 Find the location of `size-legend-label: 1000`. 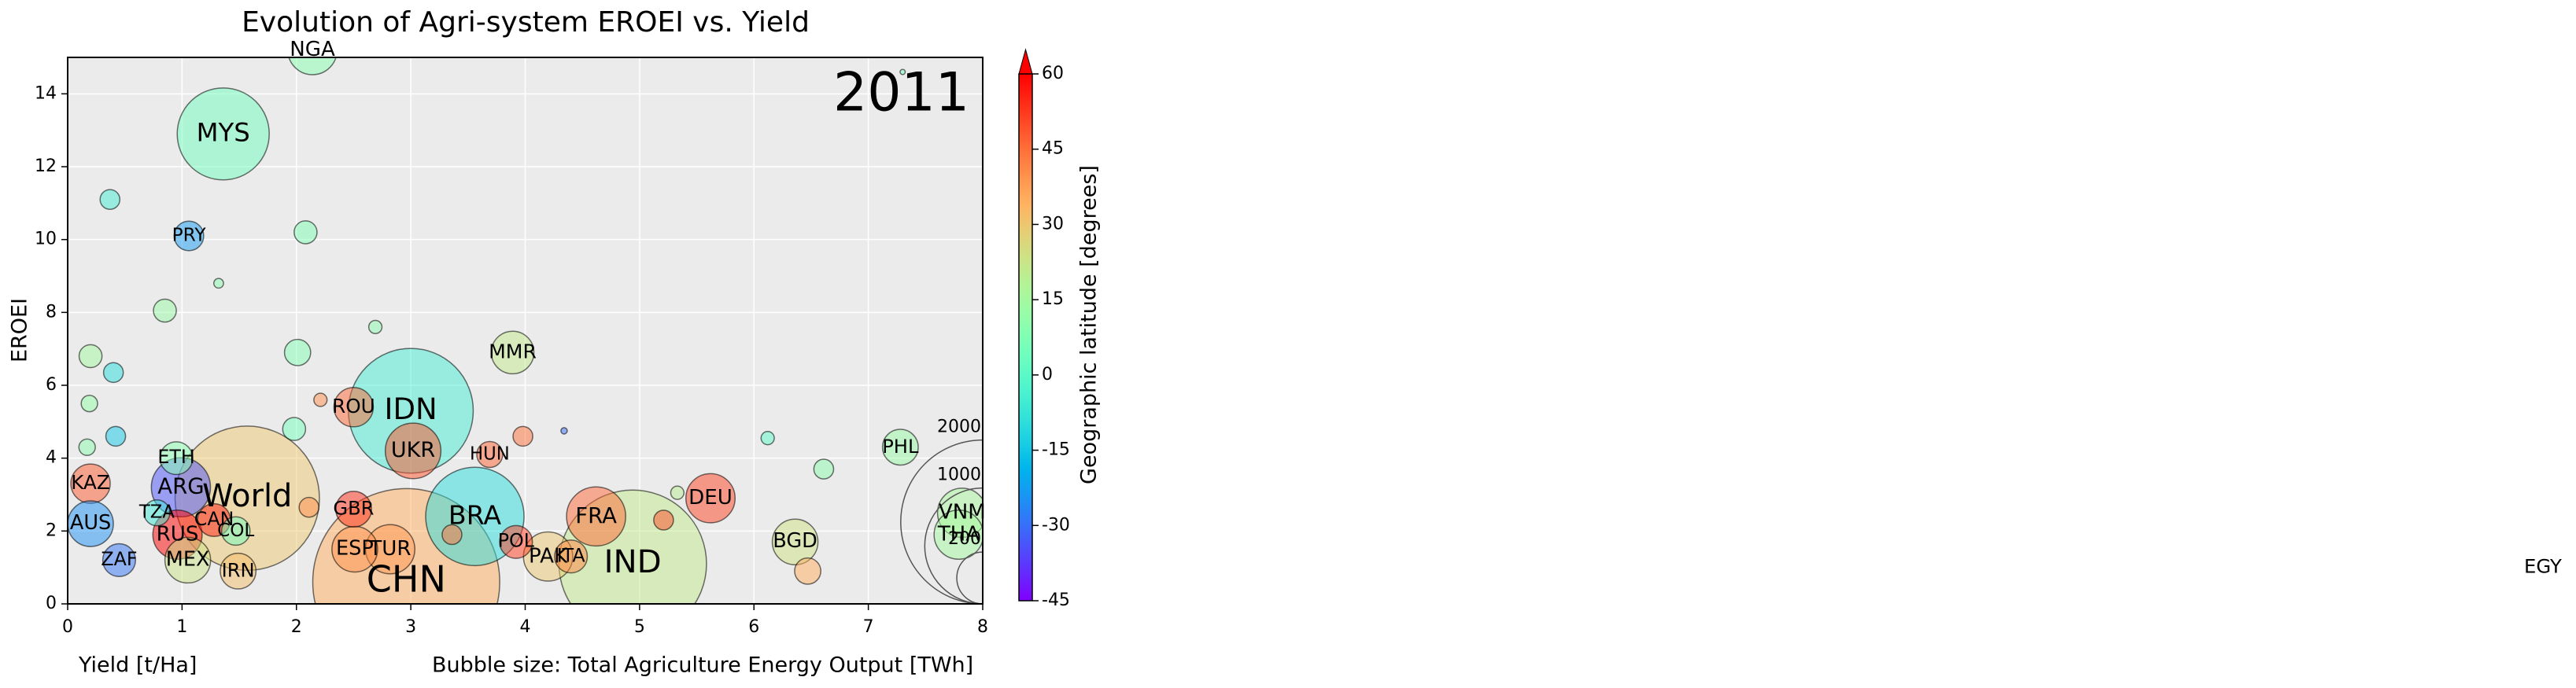

size-legend-label: 1000 is located at coordinates (959, 475).